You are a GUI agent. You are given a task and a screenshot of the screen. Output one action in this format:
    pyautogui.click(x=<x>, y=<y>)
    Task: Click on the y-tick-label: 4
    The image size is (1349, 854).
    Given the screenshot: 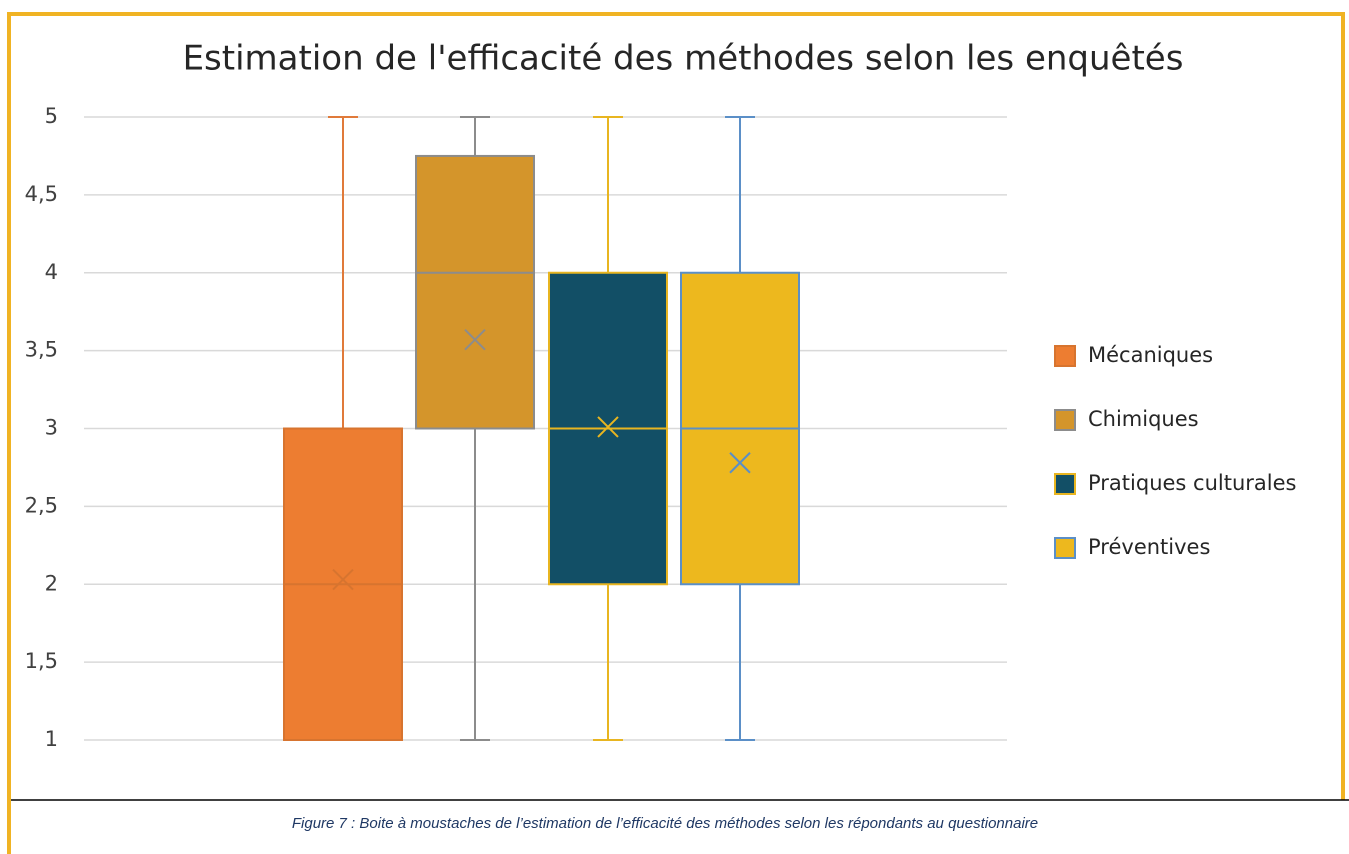 What is the action you would take?
    pyautogui.click(x=51, y=272)
    